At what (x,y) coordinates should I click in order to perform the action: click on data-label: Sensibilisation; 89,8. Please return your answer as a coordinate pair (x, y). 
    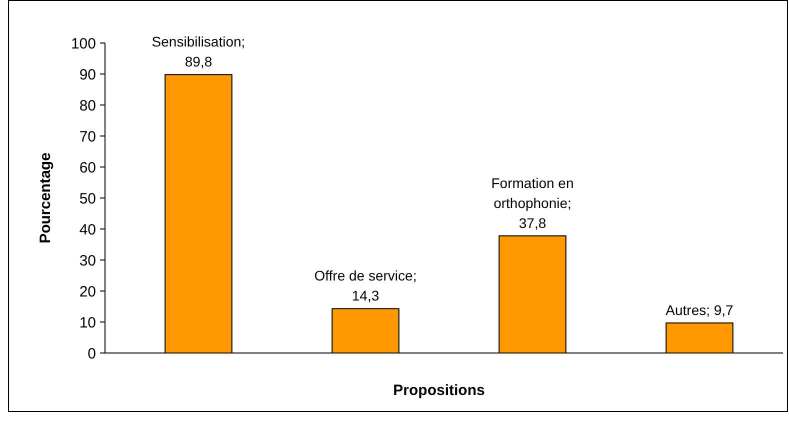
    Looking at the image, I should click on (199, 52).